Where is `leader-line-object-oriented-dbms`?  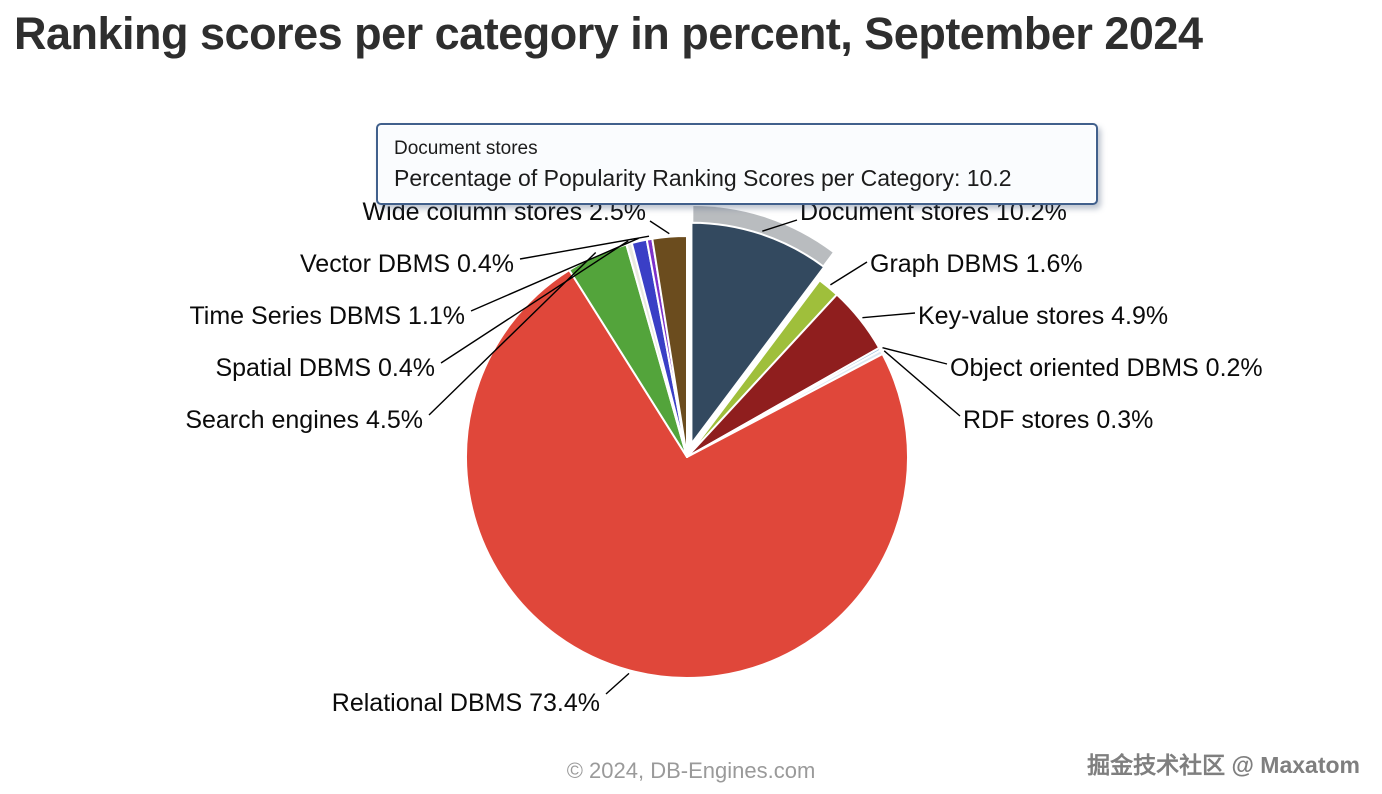
leader-line-object-oriented-dbms is located at coordinates (915, 356).